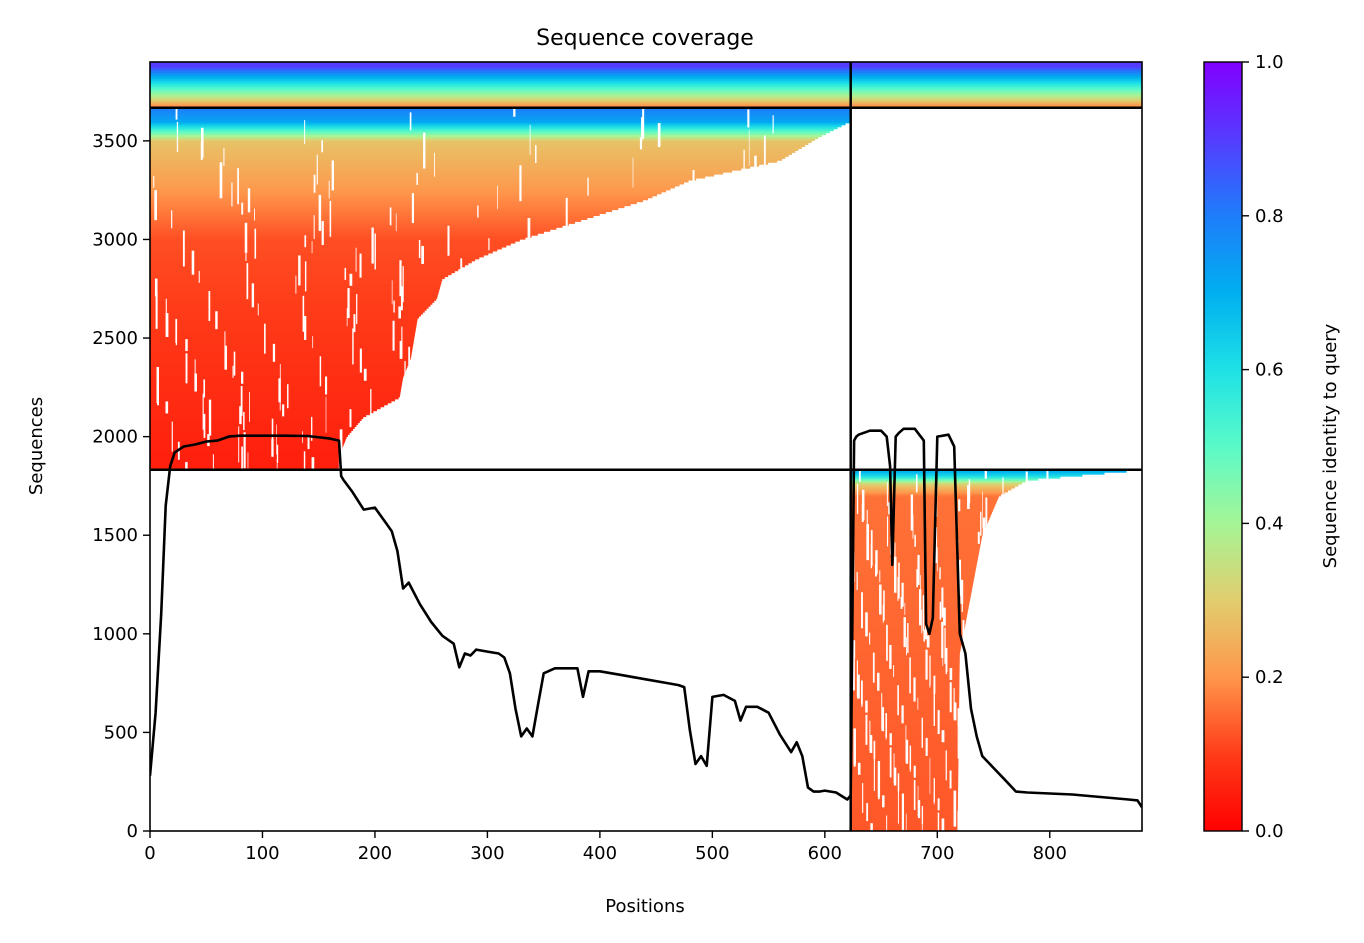  Describe the element at coordinates (36, 446) in the screenshot. I see `y-axis-label: Sequences` at that location.